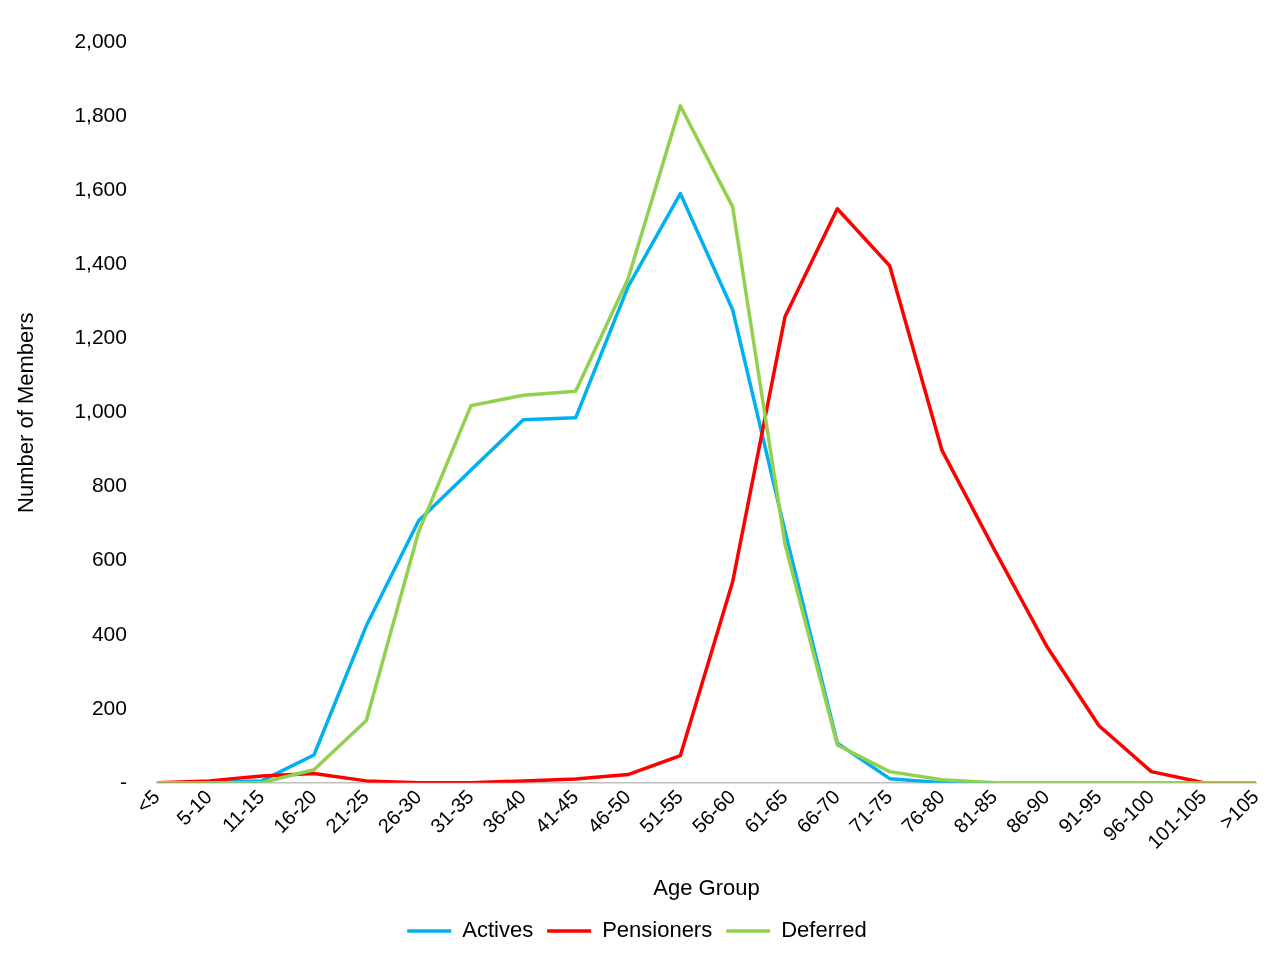 The image size is (1276, 957). I want to click on y-tick-label: -, so click(123, 781).